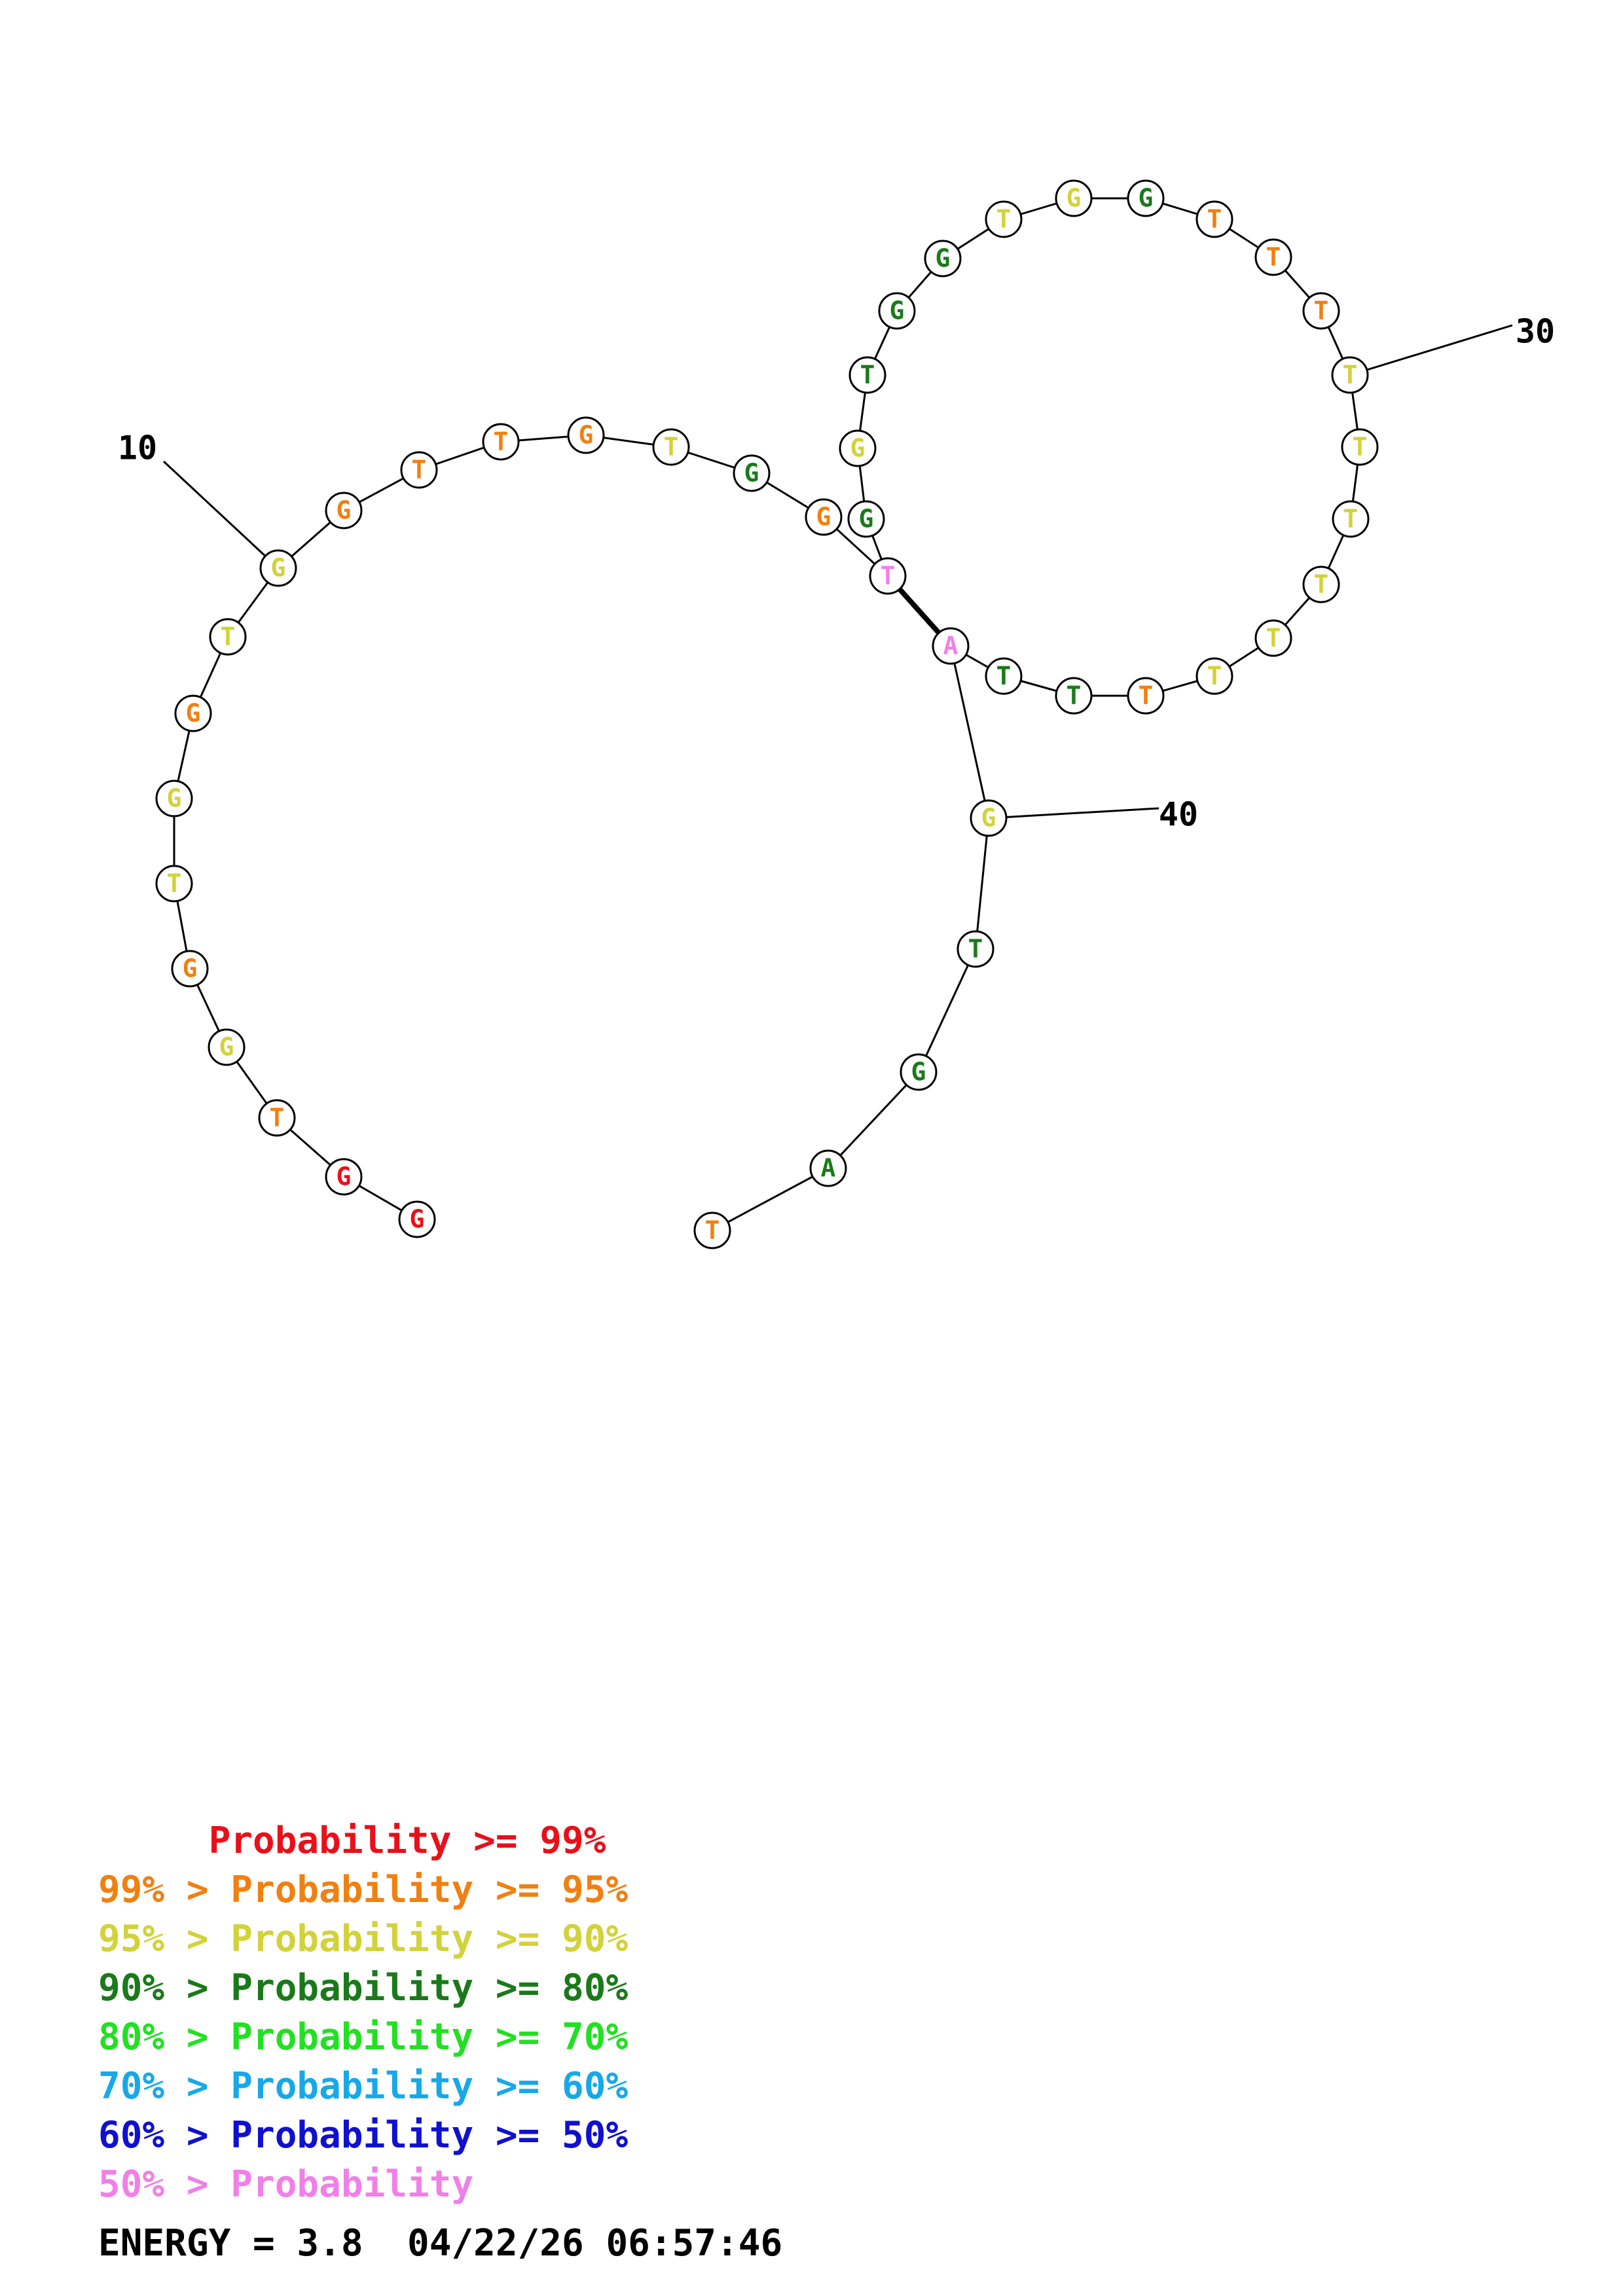 Image resolution: width=1623 pixels, height=2296 pixels. What do you see at coordinates (286, 2184) in the screenshot?
I see `legend-row: 50% > Probability` at bounding box center [286, 2184].